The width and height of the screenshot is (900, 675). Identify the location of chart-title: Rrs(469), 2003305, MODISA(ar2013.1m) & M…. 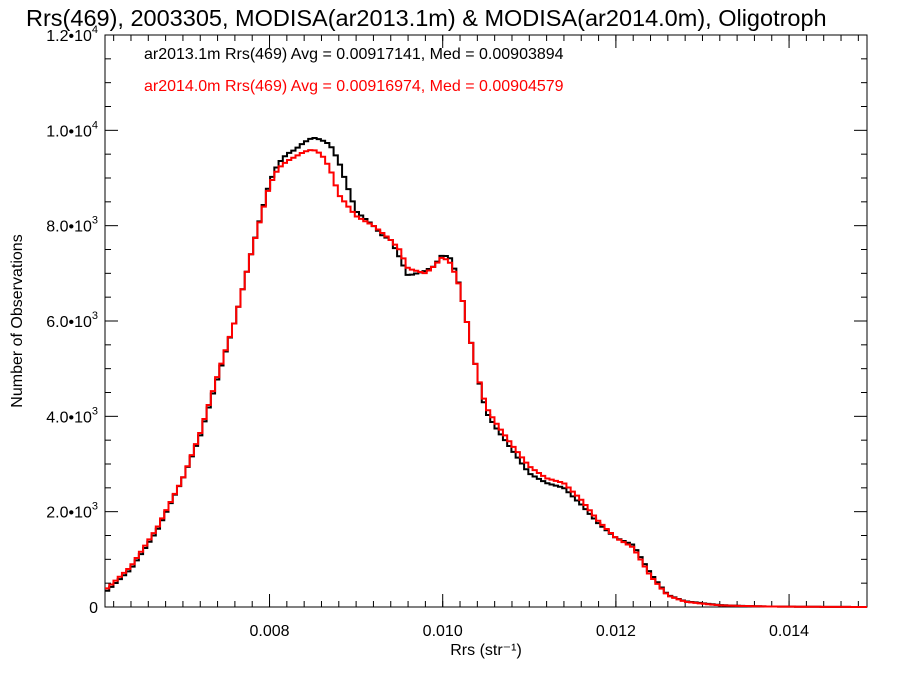
(426, 18).